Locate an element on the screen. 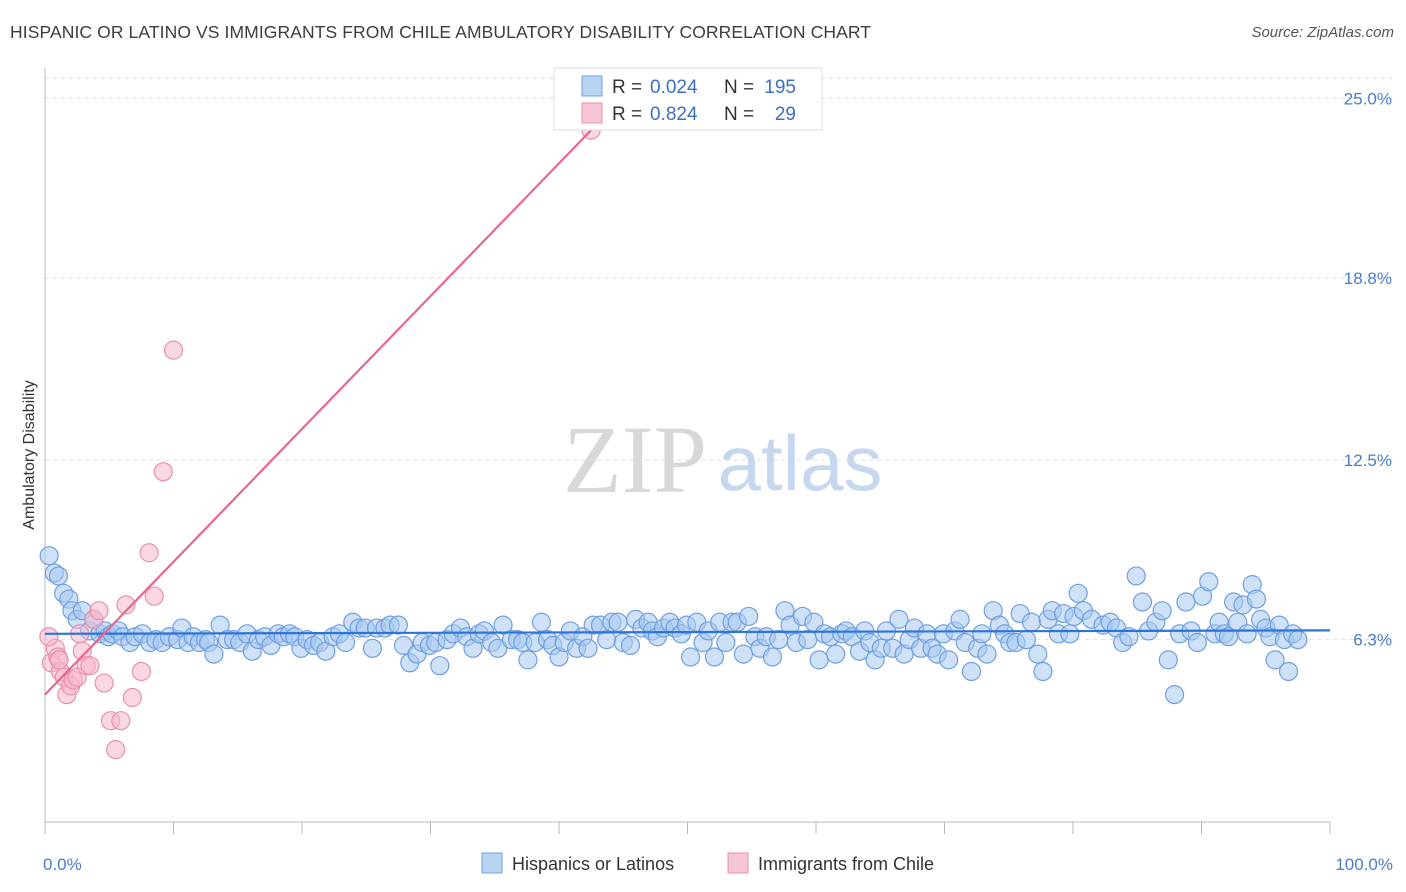  legend-r-value: 0.024 is located at coordinates (674, 87).